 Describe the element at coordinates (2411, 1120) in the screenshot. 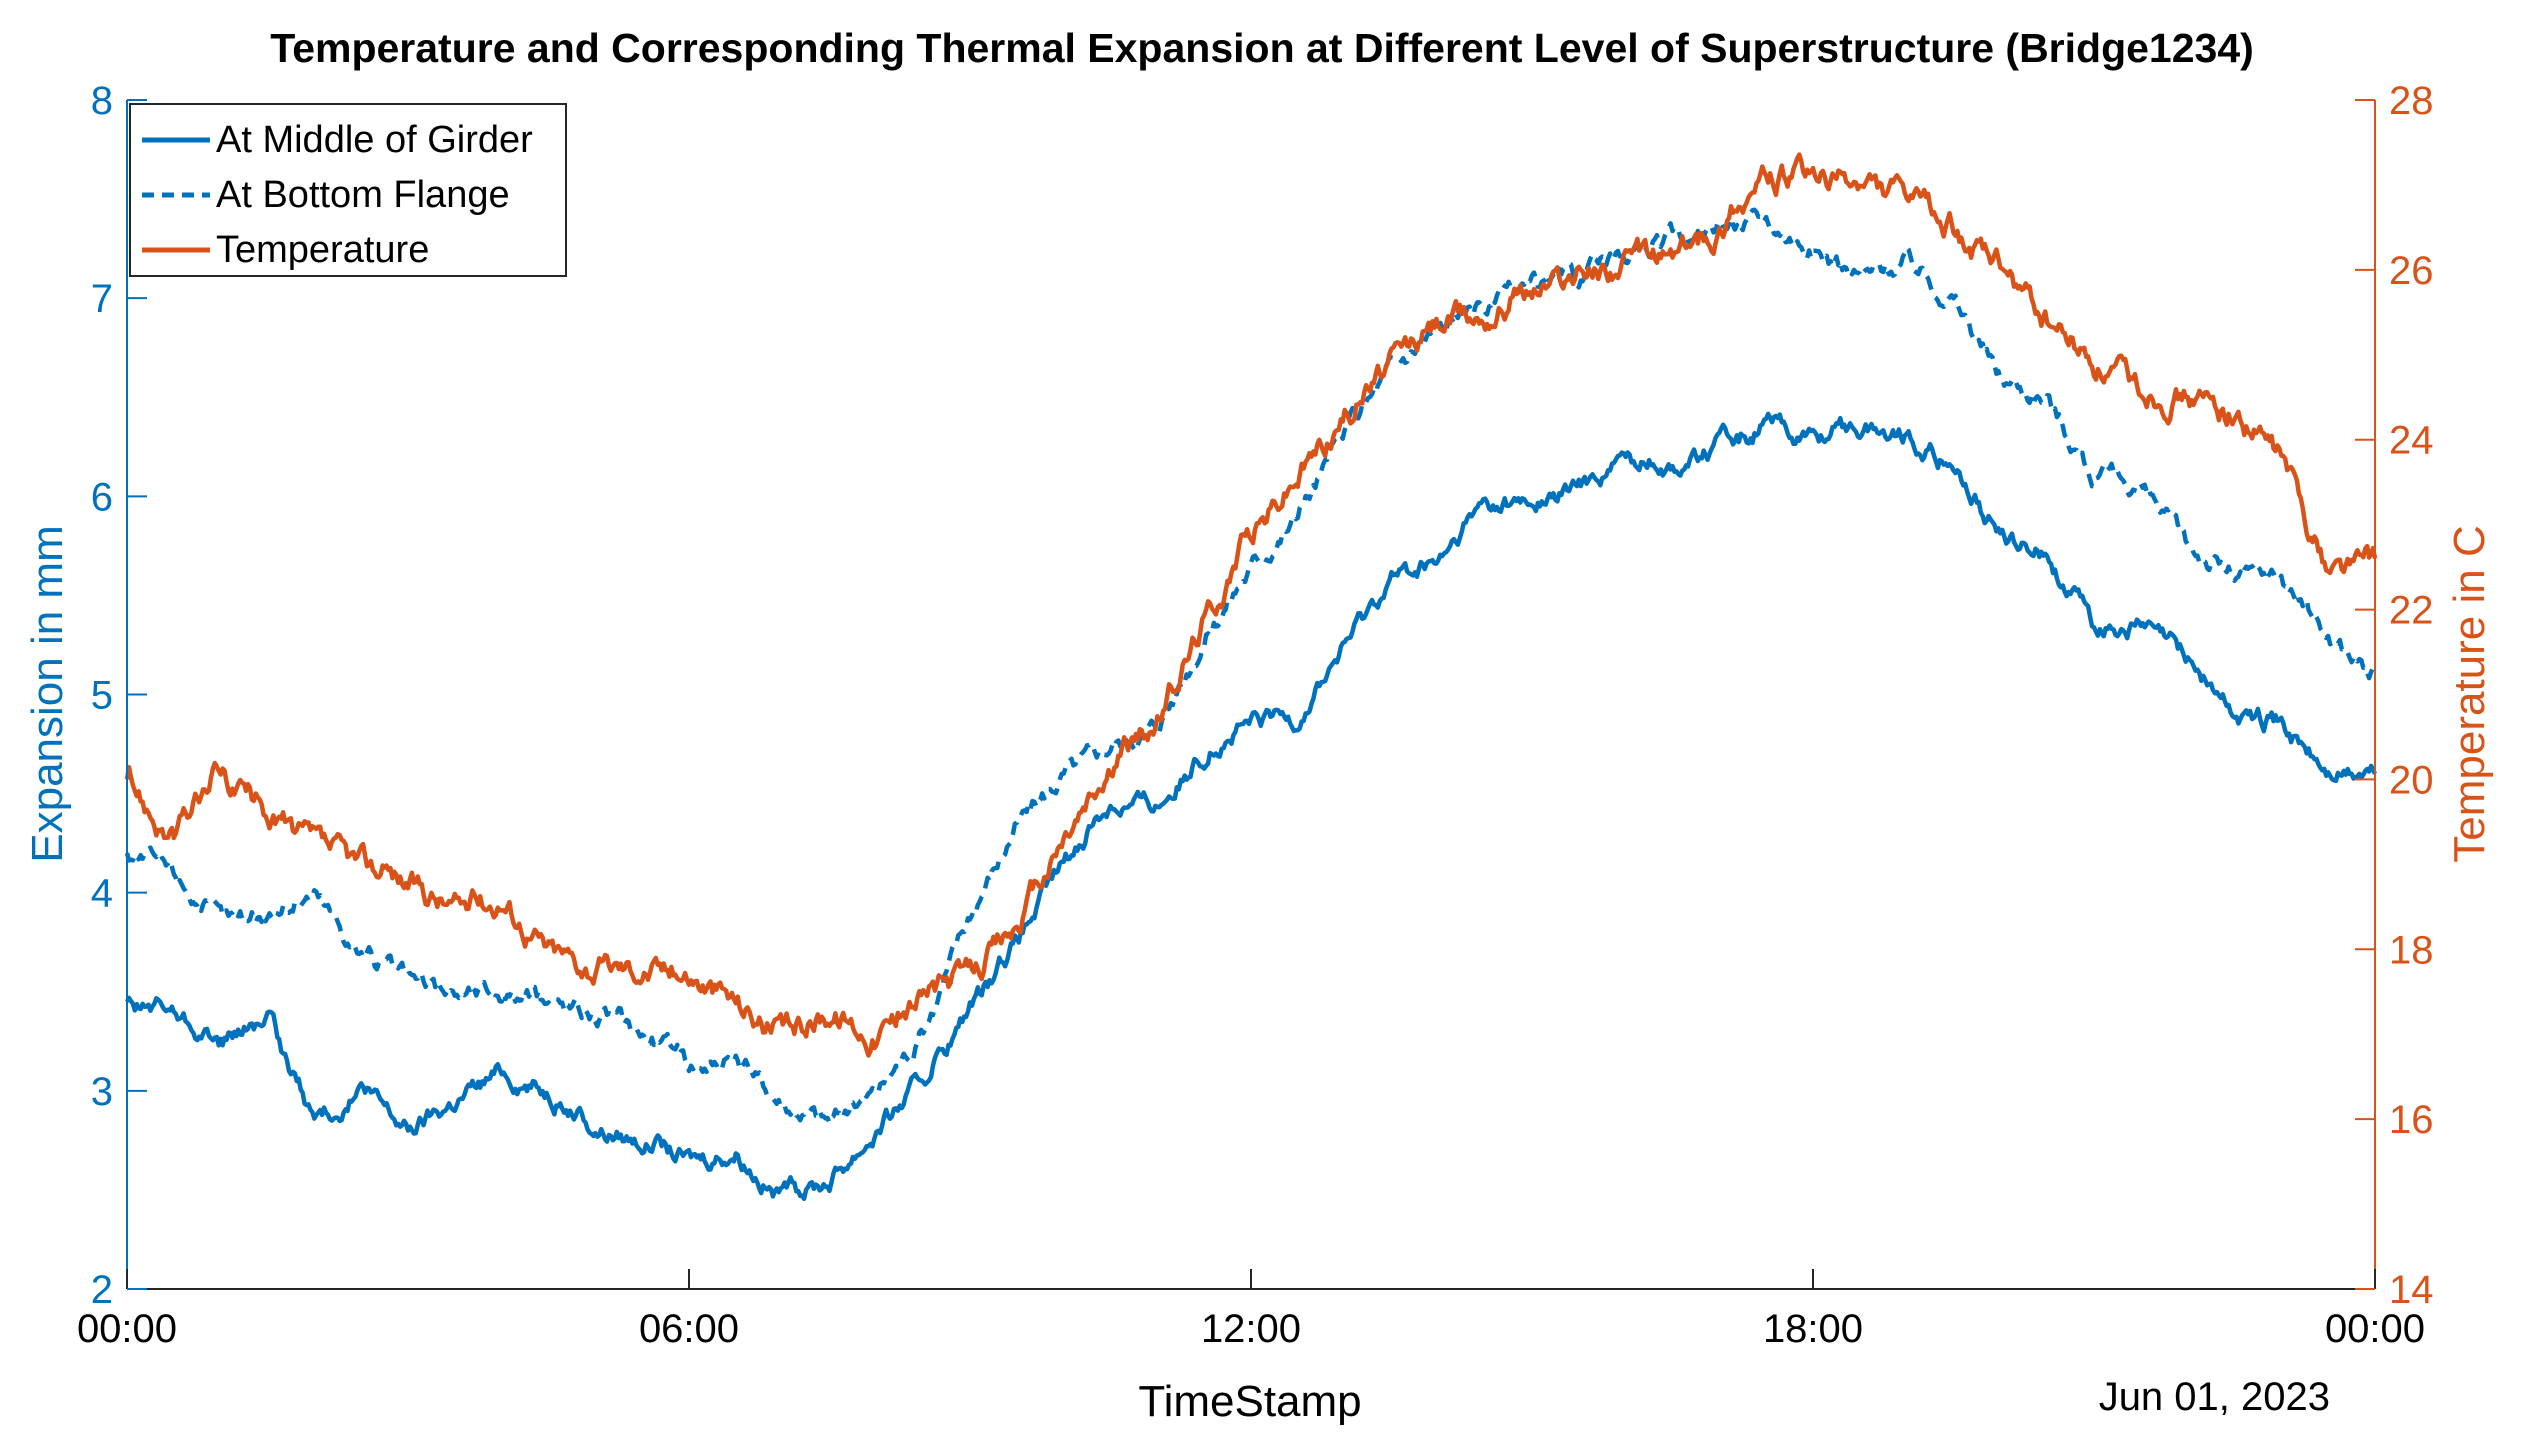

I see `right-y-tick-label: 16` at that location.